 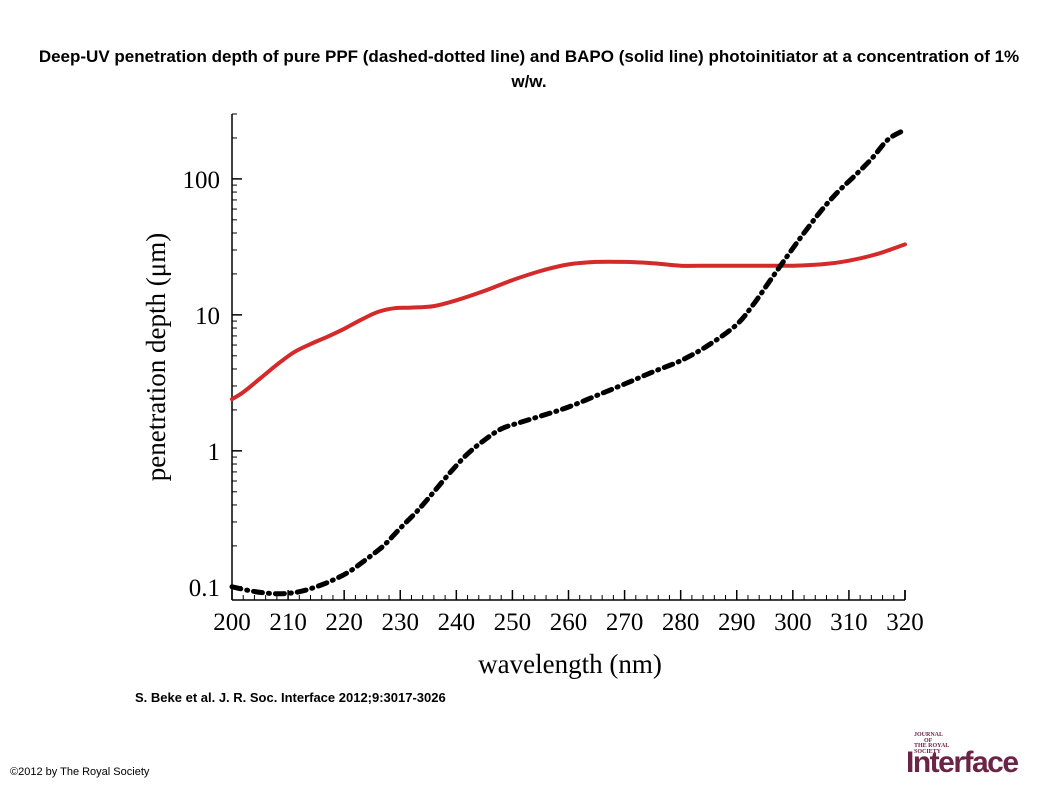 I want to click on x-tick-label: 310, so click(x=849, y=622).